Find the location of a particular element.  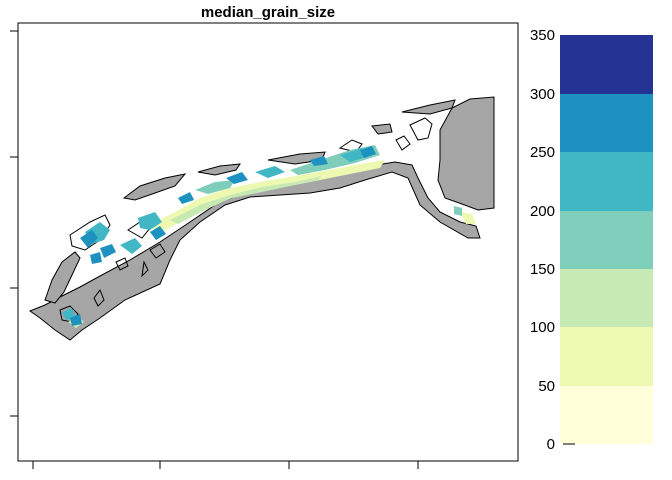

legend-tick-label: 150 is located at coordinates (542, 269).